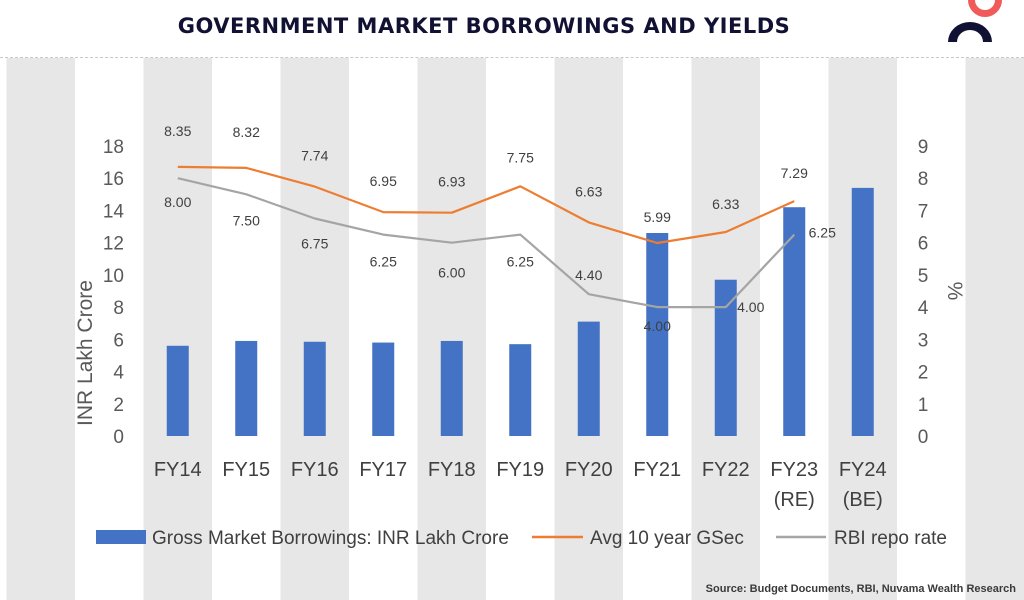 Image resolution: width=1024 pixels, height=600 pixels. What do you see at coordinates (113, 244) in the screenshot?
I see `y-tick-label: 12` at bounding box center [113, 244].